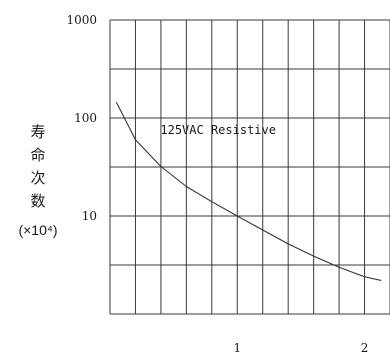  Describe the element at coordinates (37, 201) in the screenshot. I see `y-label-char: 数` at that location.